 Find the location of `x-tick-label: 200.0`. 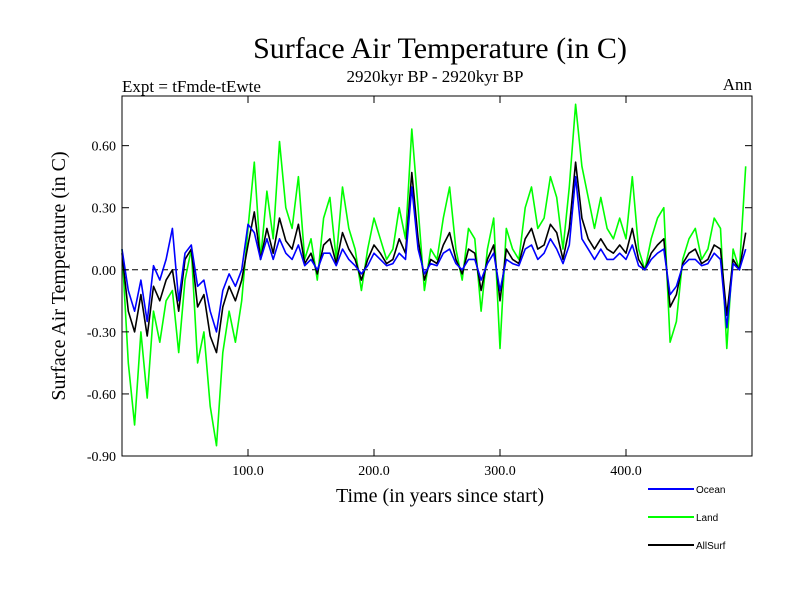

x-tick-label: 200.0 is located at coordinates (374, 471).